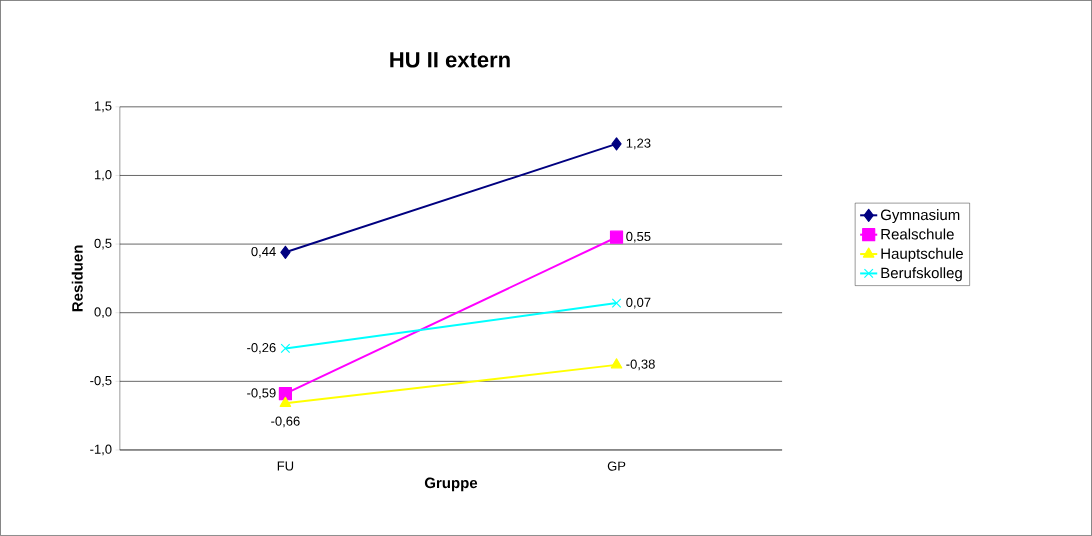  I want to click on chart-title: HU II extern, so click(450, 60).